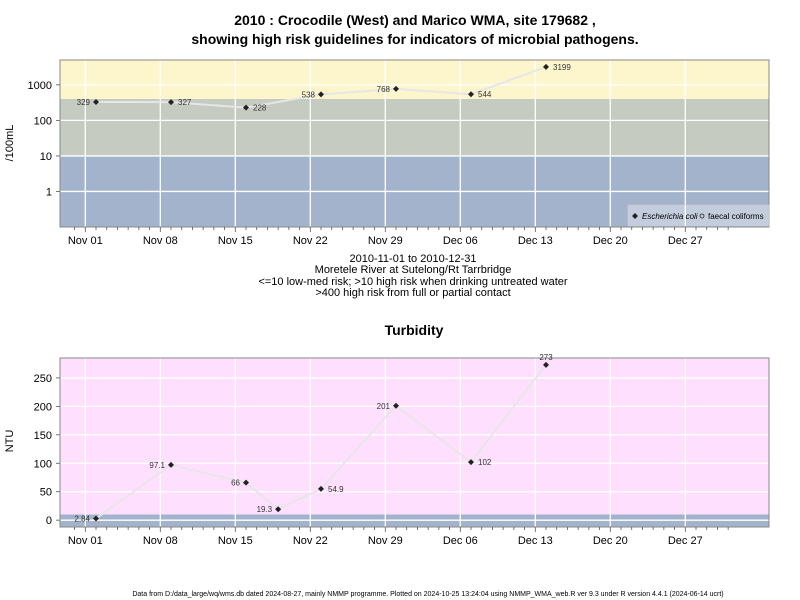 This screenshot has height=600, width=800. Describe the element at coordinates (562, 67) in the screenshot. I see `data-label: 3199` at that location.